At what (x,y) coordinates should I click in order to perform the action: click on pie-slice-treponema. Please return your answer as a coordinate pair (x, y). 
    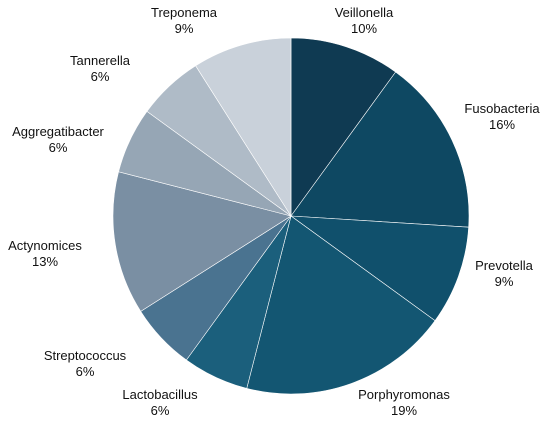
    Looking at the image, I should click on (243, 127).